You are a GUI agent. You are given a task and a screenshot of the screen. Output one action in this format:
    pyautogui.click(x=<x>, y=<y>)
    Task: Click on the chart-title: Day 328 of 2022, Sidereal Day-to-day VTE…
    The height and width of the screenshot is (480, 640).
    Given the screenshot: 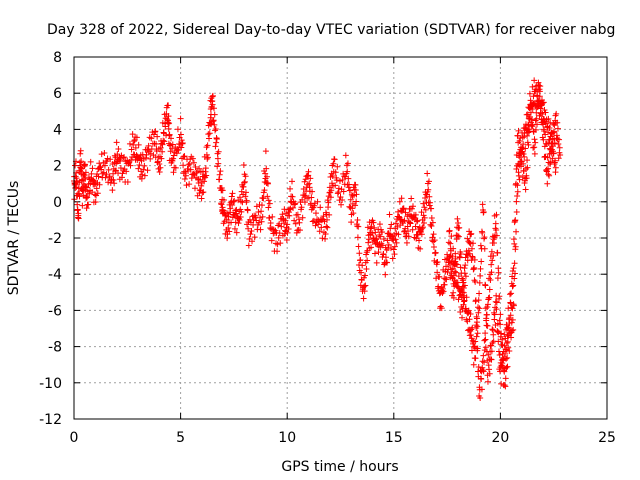 What is the action you would take?
    pyautogui.click(x=331, y=30)
    